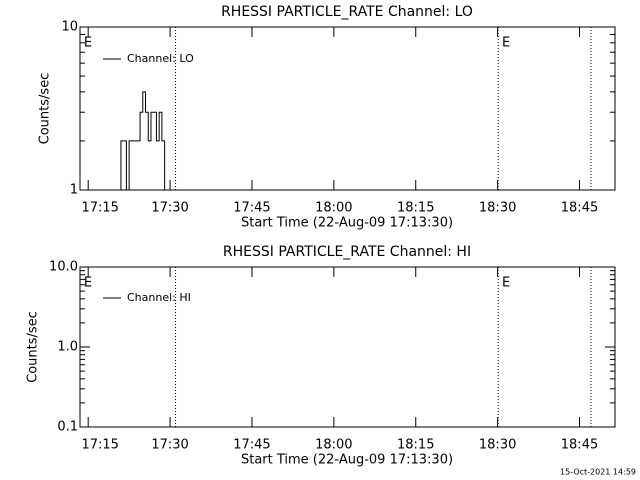 The width and height of the screenshot is (640, 480). What do you see at coordinates (74, 190) in the screenshot?
I see `y-tick-label: 1` at bounding box center [74, 190].